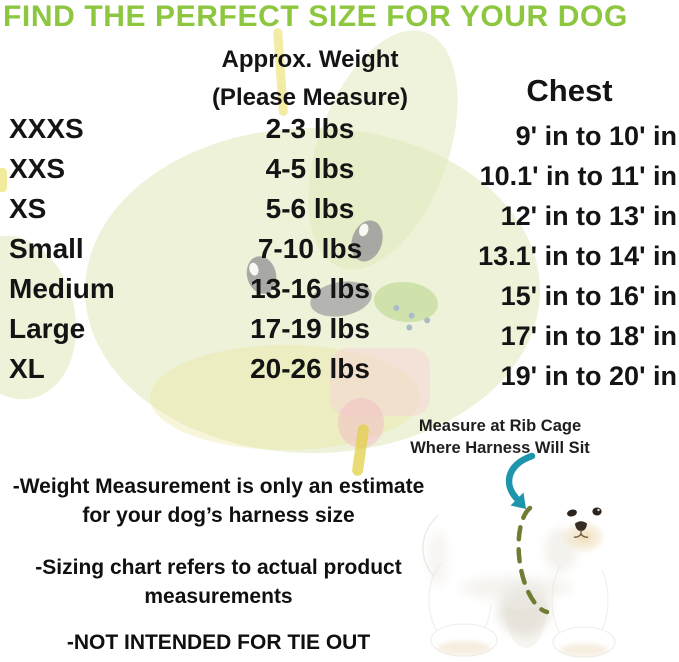  Describe the element at coordinates (62, 288) in the screenshot. I see `size-label: Medium` at that location.